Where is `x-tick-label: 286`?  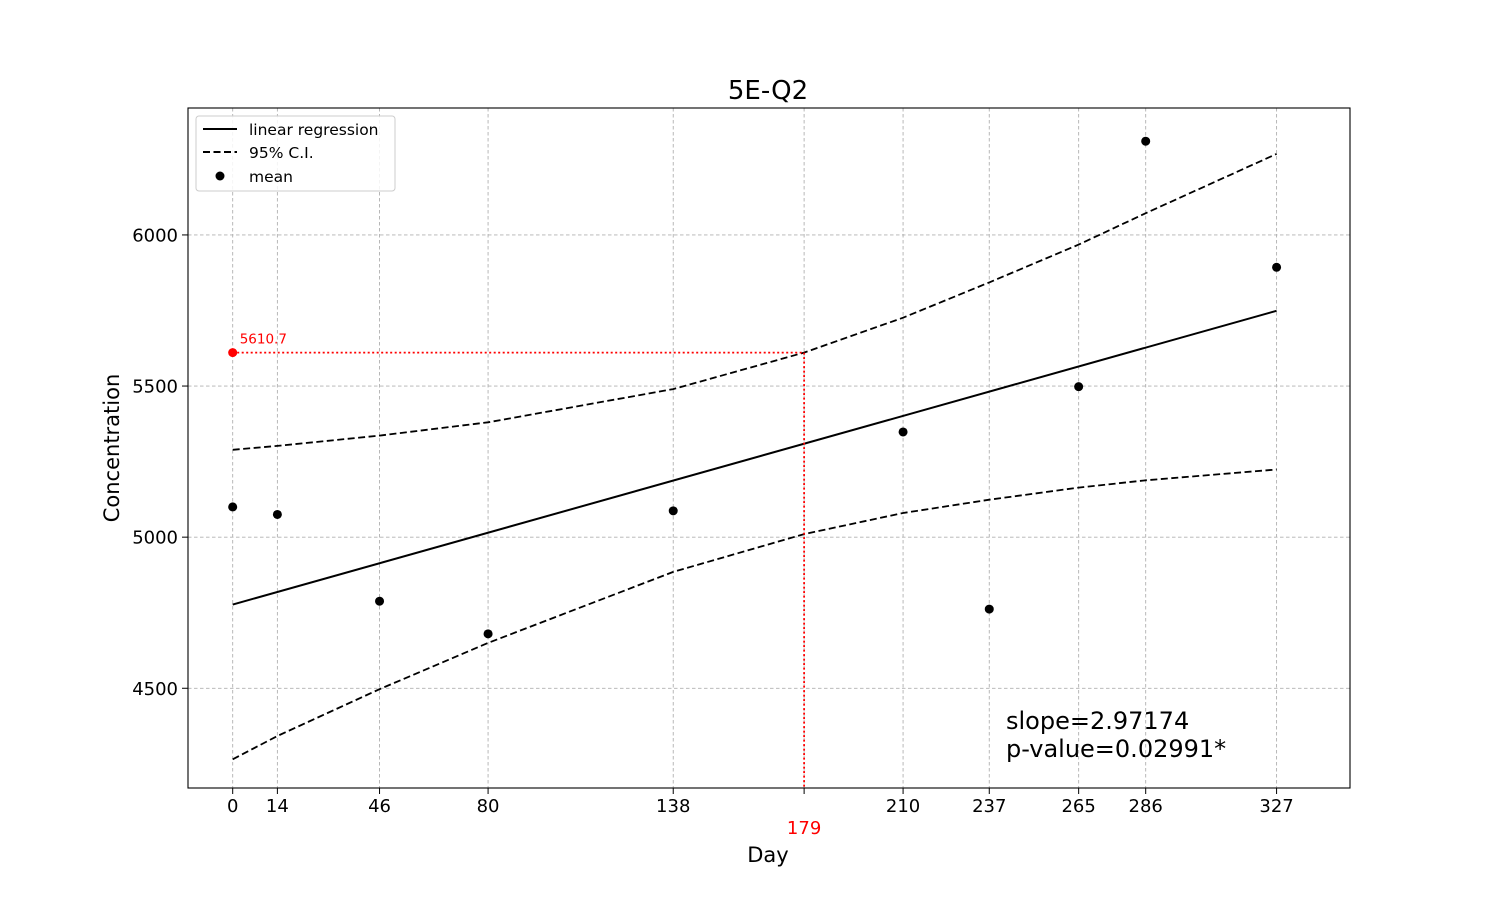
x-tick-label: 286 is located at coordinates (1146, 806).